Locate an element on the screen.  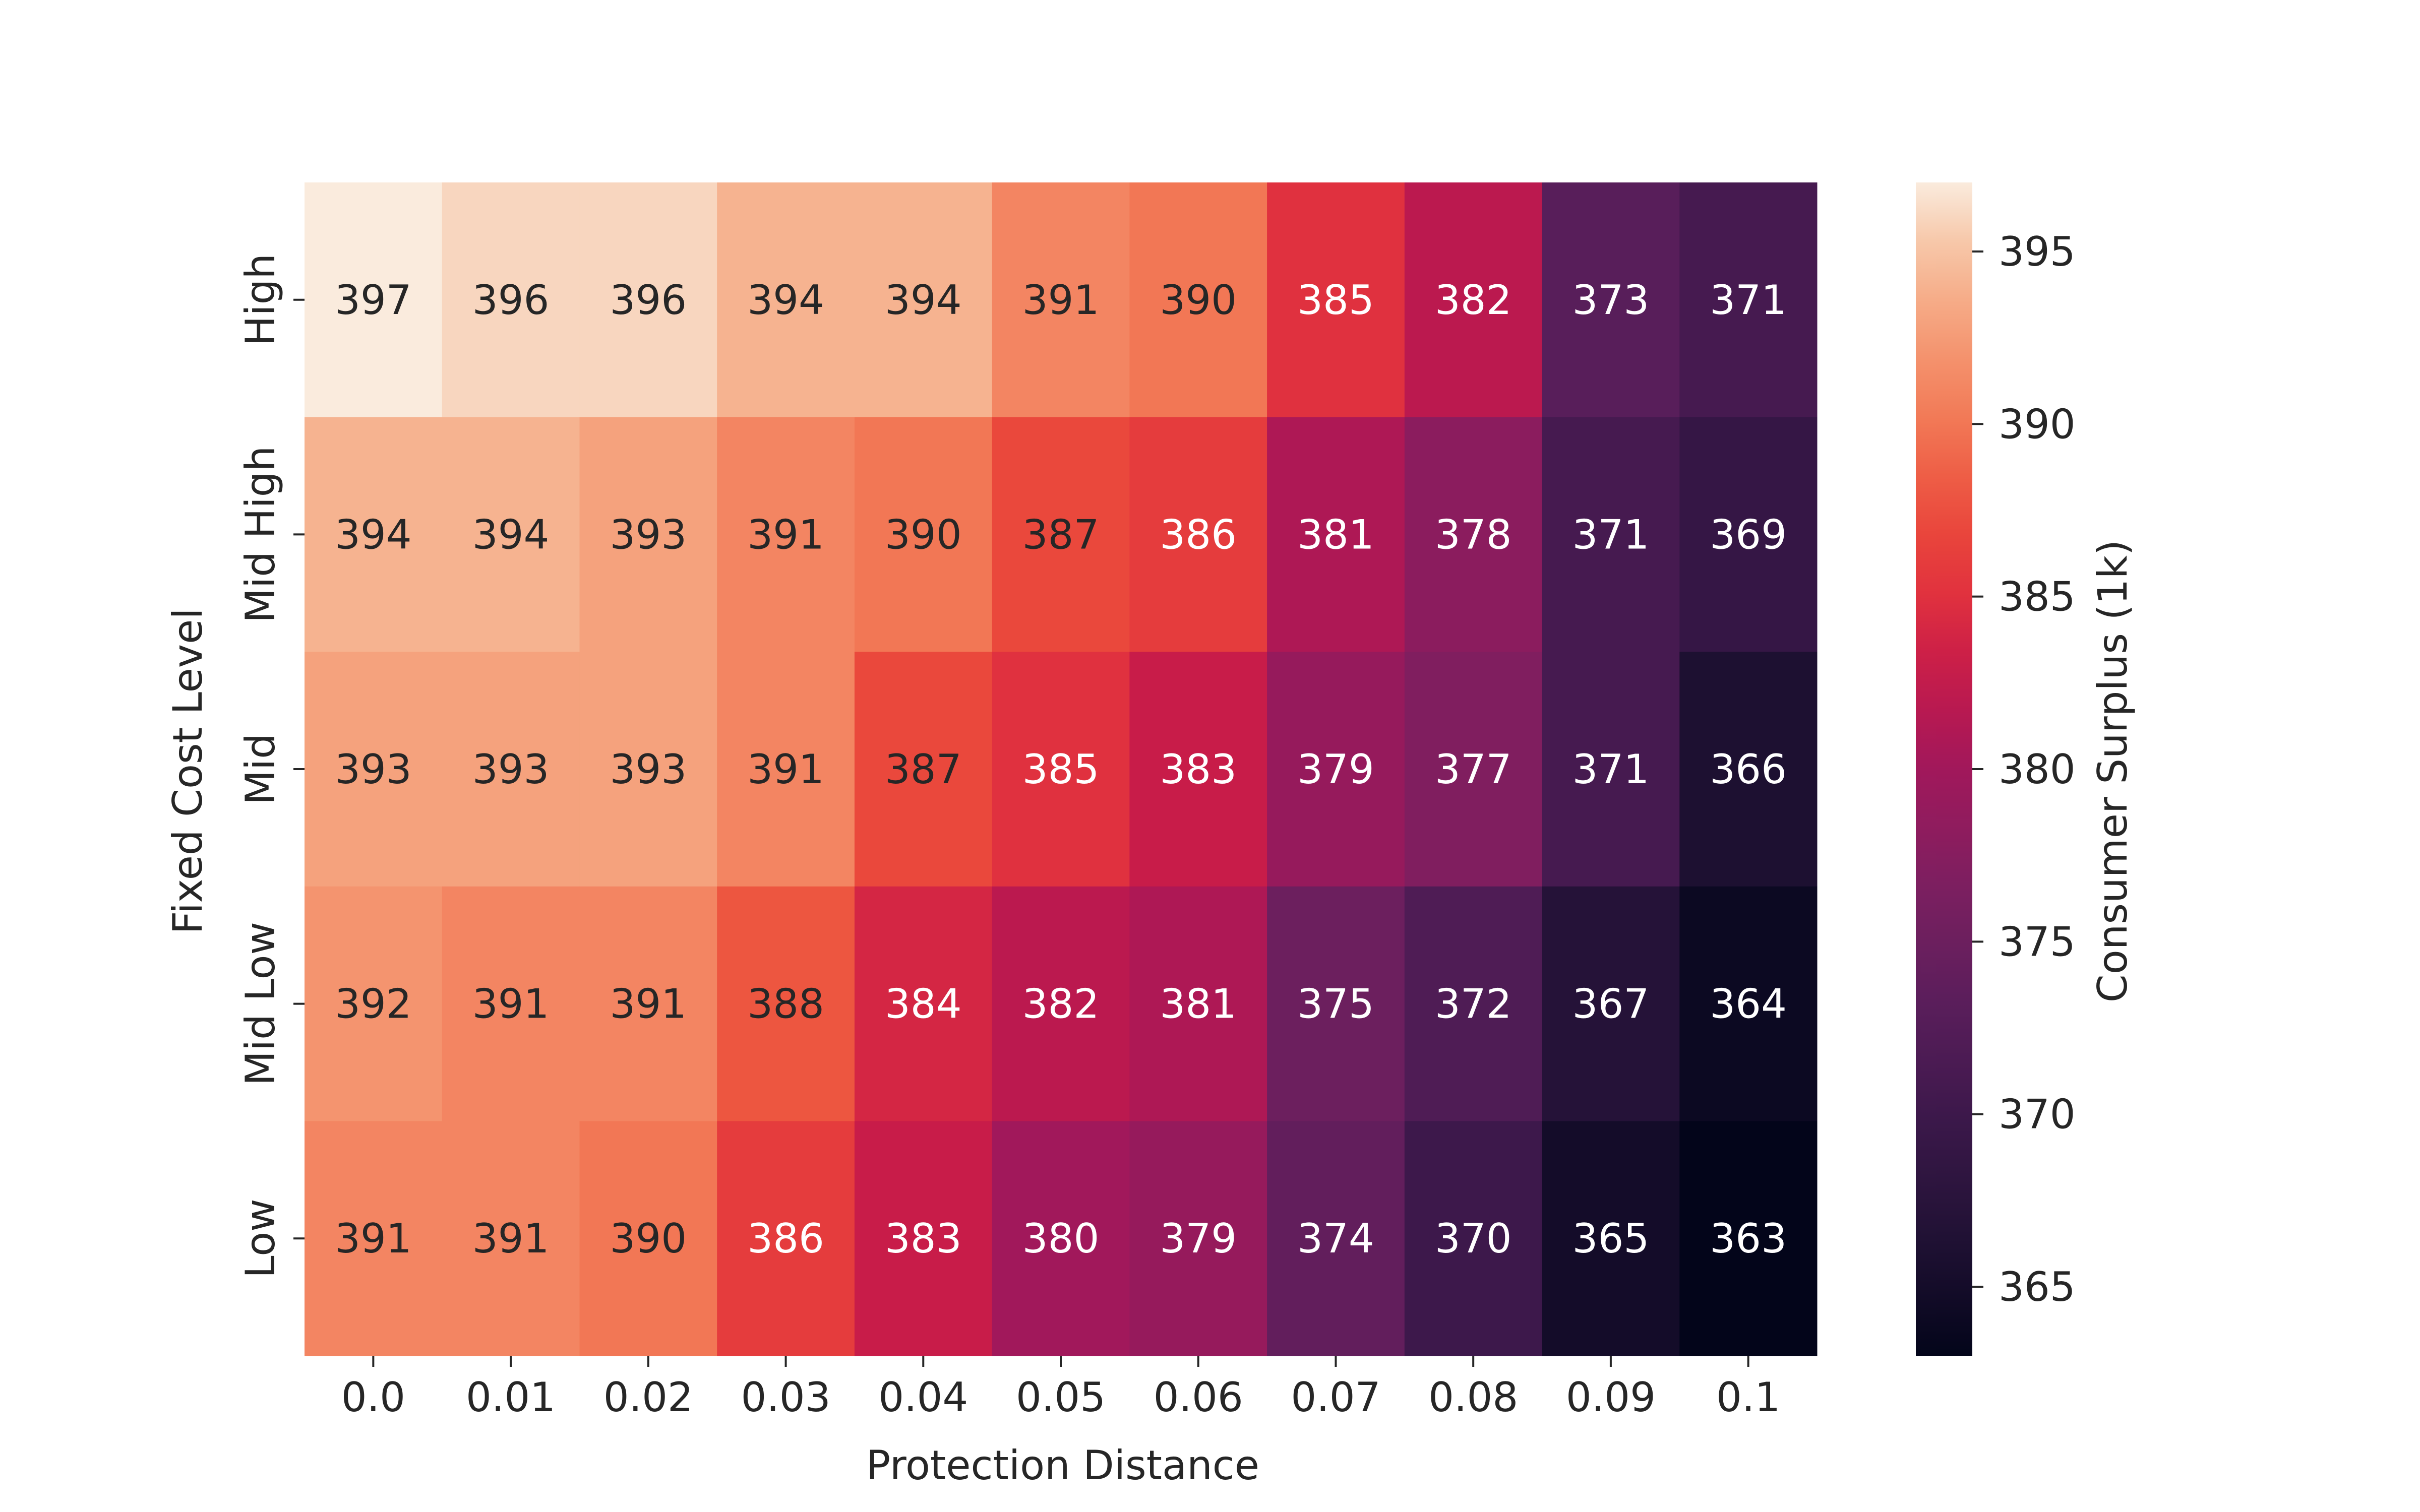
y-axis-label: Fixed Cost Level is located at coordinates (187, 771).